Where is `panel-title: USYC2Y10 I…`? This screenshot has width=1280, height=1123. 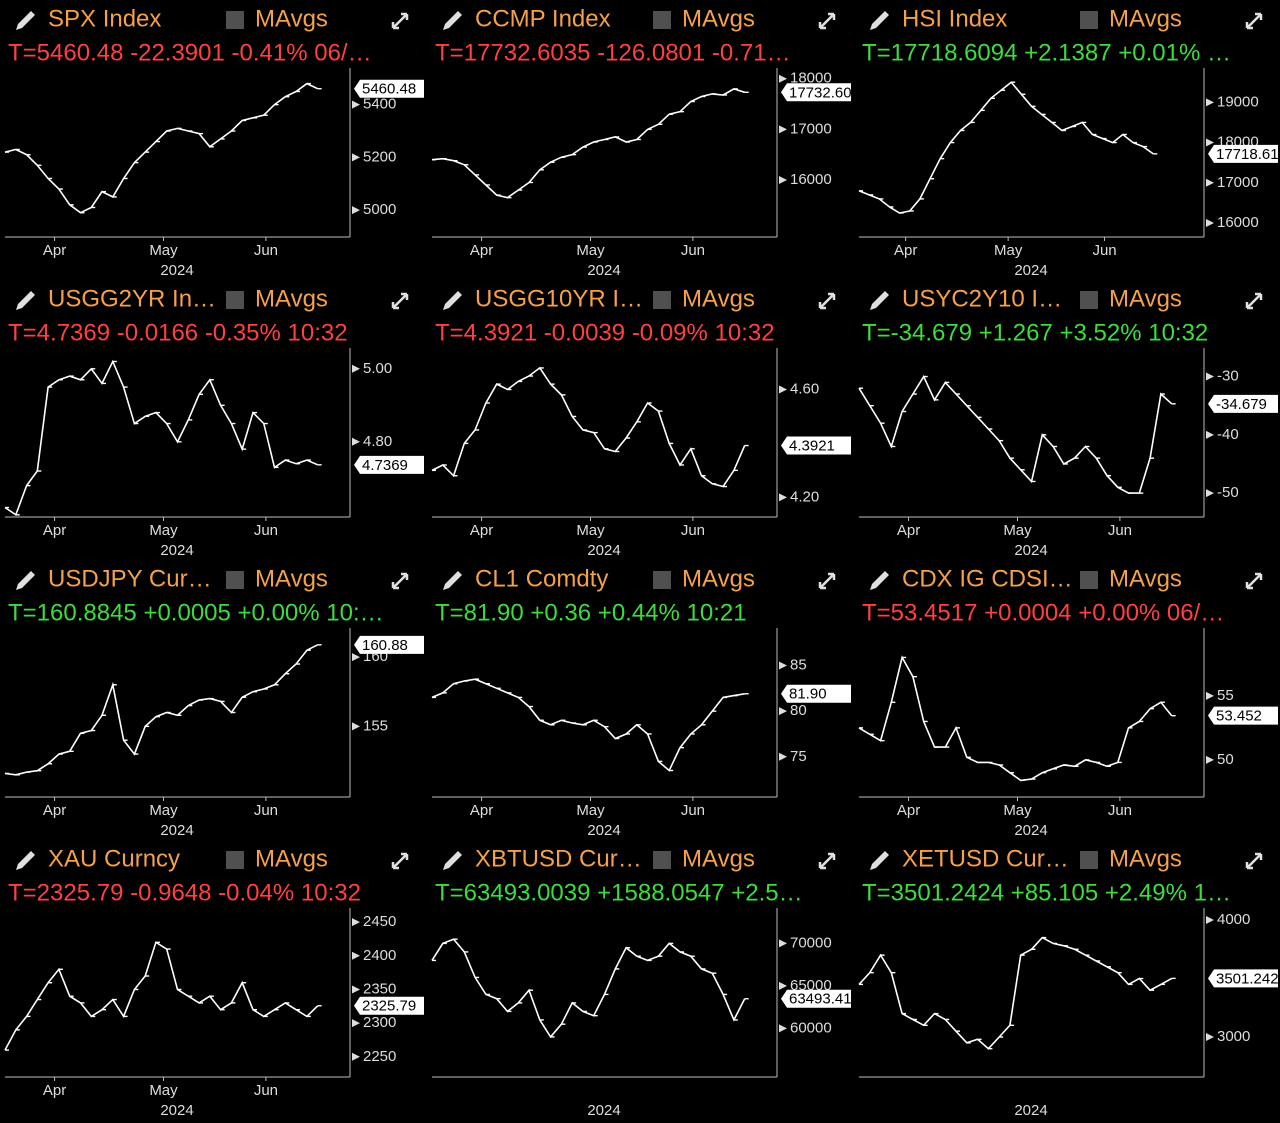 panel-title: USYC2Y10 I… is located at coordinates (982, 298).